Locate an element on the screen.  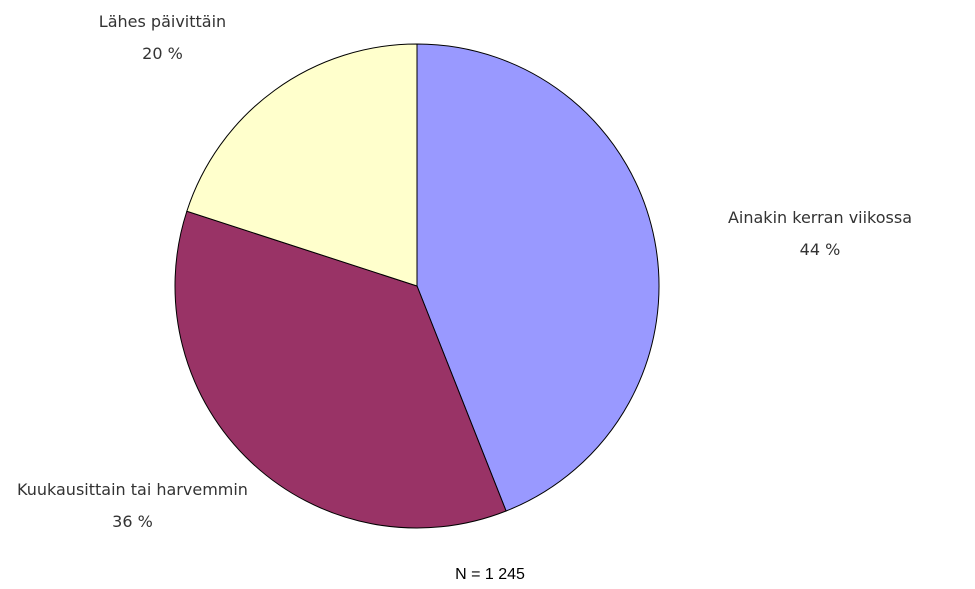
slice-label: Ainakin kerran viikossa is located at coordinates (820, 217).